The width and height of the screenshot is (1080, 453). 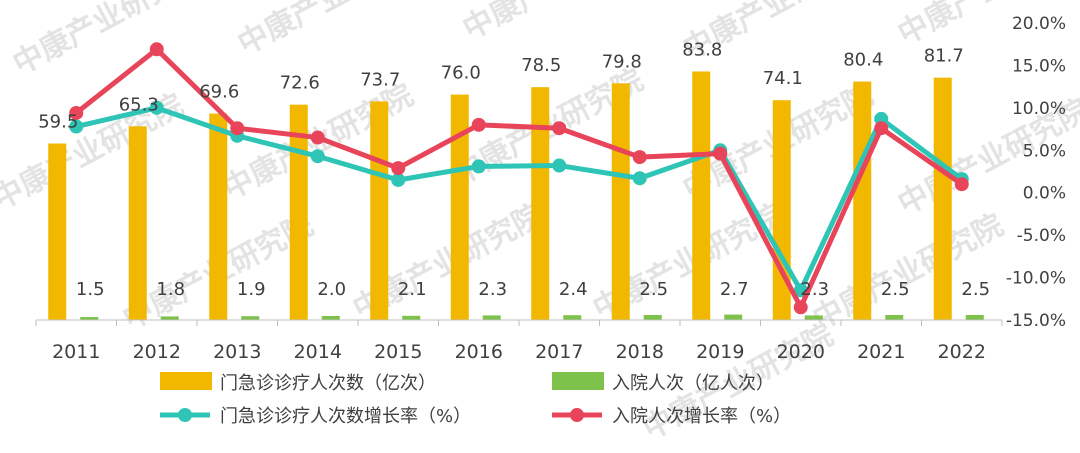 I want to click on legend-admission-label: 入院人次（亿人次）, so click(x=693, y=383).